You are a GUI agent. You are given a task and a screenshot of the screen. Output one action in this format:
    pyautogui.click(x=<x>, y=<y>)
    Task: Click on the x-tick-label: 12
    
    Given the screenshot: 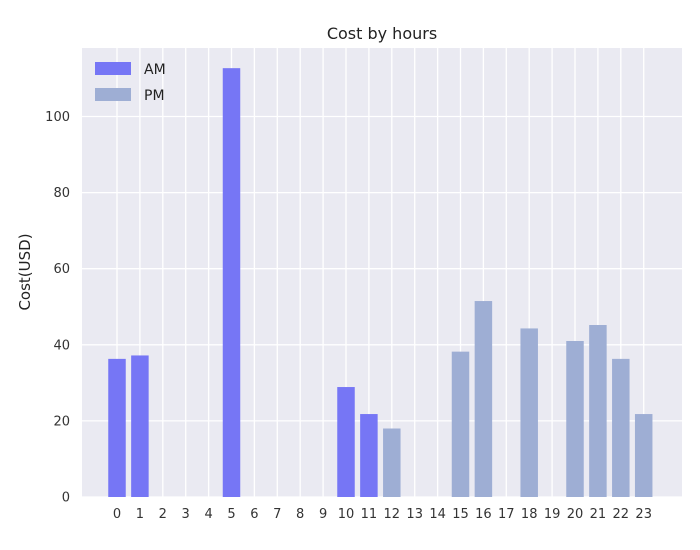 What is the action you would take?
    pyautogui.click(x=392, y=514)
    